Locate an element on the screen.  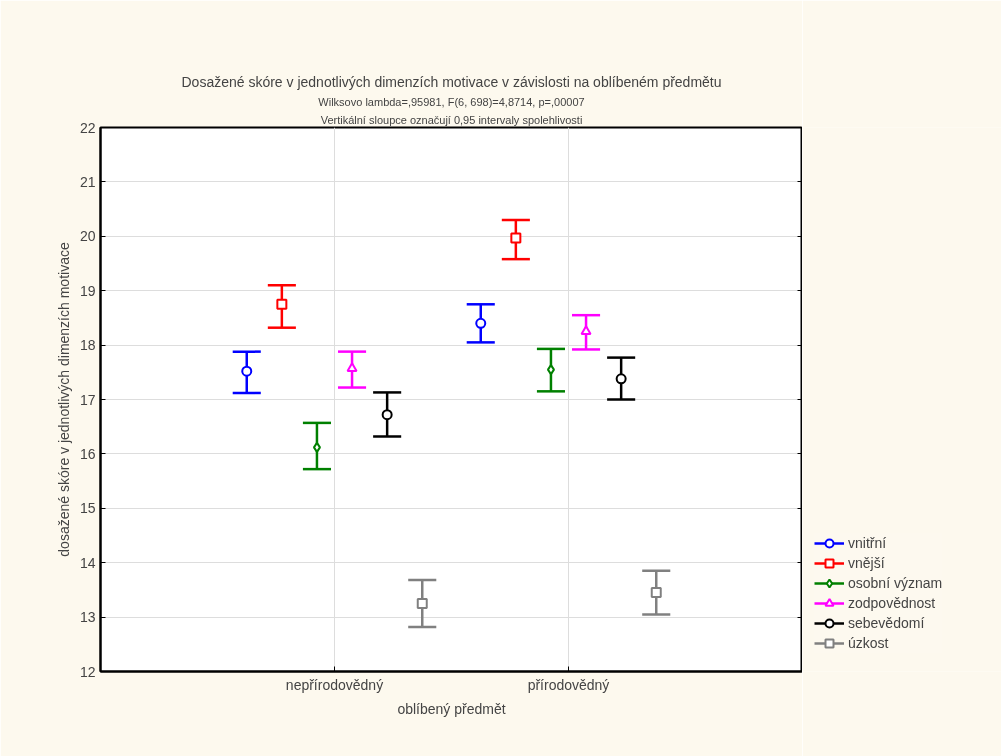
legend-label: úzkost is located at coordinates (868, 643).